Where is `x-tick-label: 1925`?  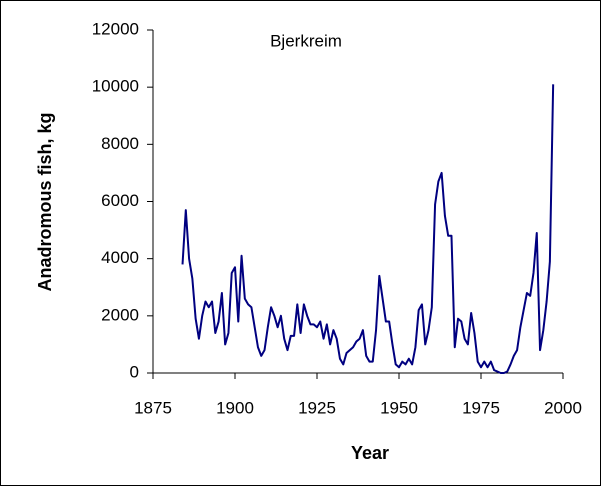 x-tick-label: 1925 is located at coordinates (317, 407).